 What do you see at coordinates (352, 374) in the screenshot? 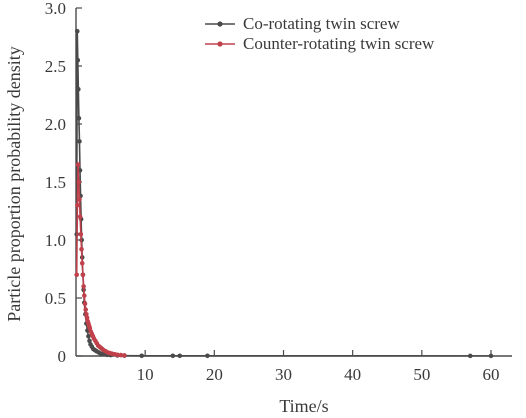
I see `x-tick-label: 40` at bounding box center [352, 374].